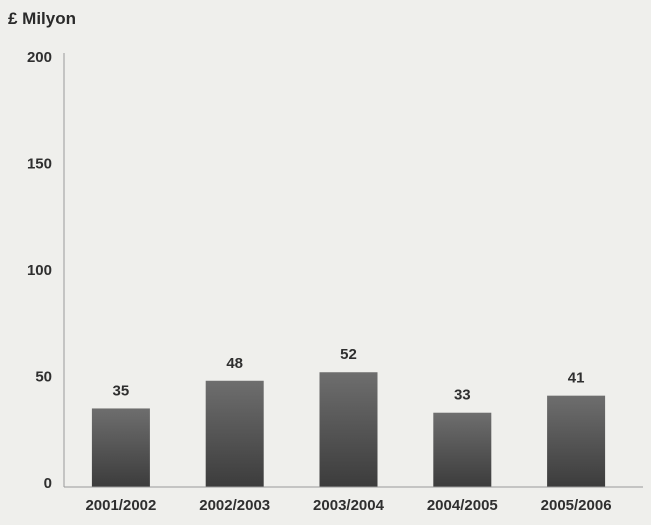  I want to click on bar-2005-2006, so click(576, 441).